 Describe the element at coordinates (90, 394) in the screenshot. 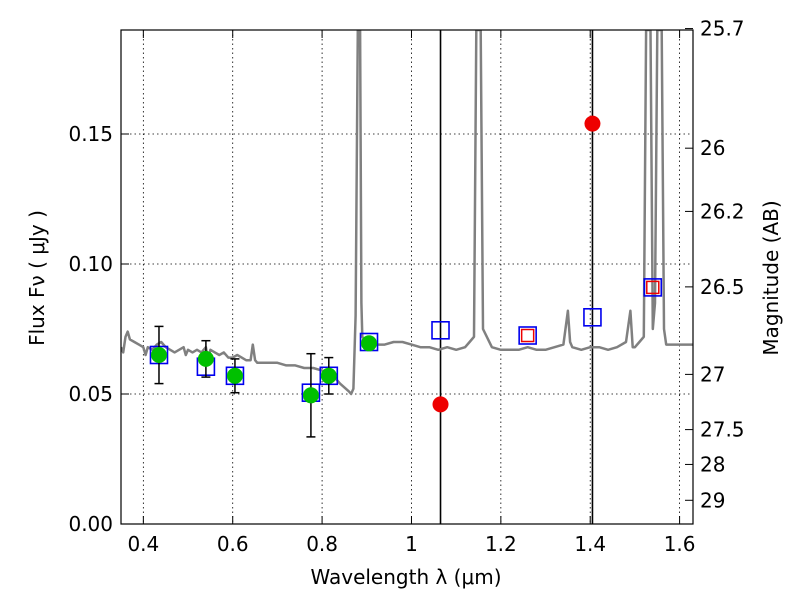

I see `y-tick-label: 0.05` at that location.